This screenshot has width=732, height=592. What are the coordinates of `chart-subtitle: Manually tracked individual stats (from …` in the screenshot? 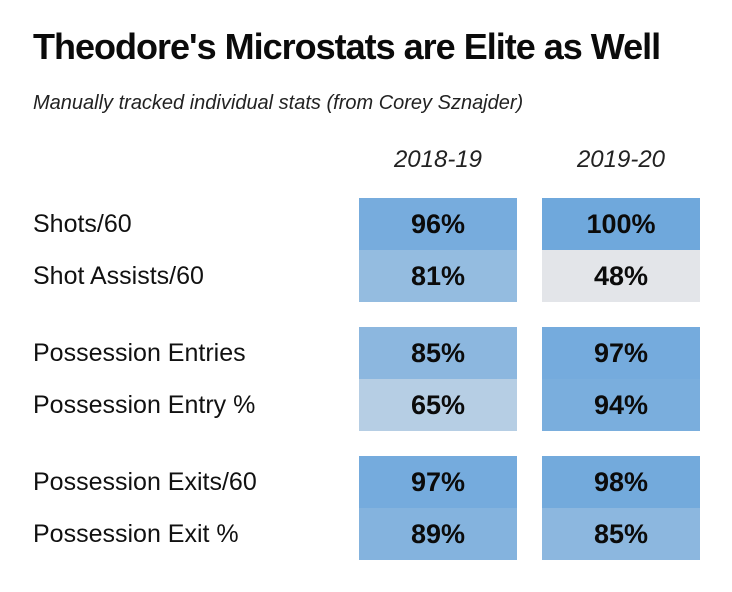 It's located at (278, 103).